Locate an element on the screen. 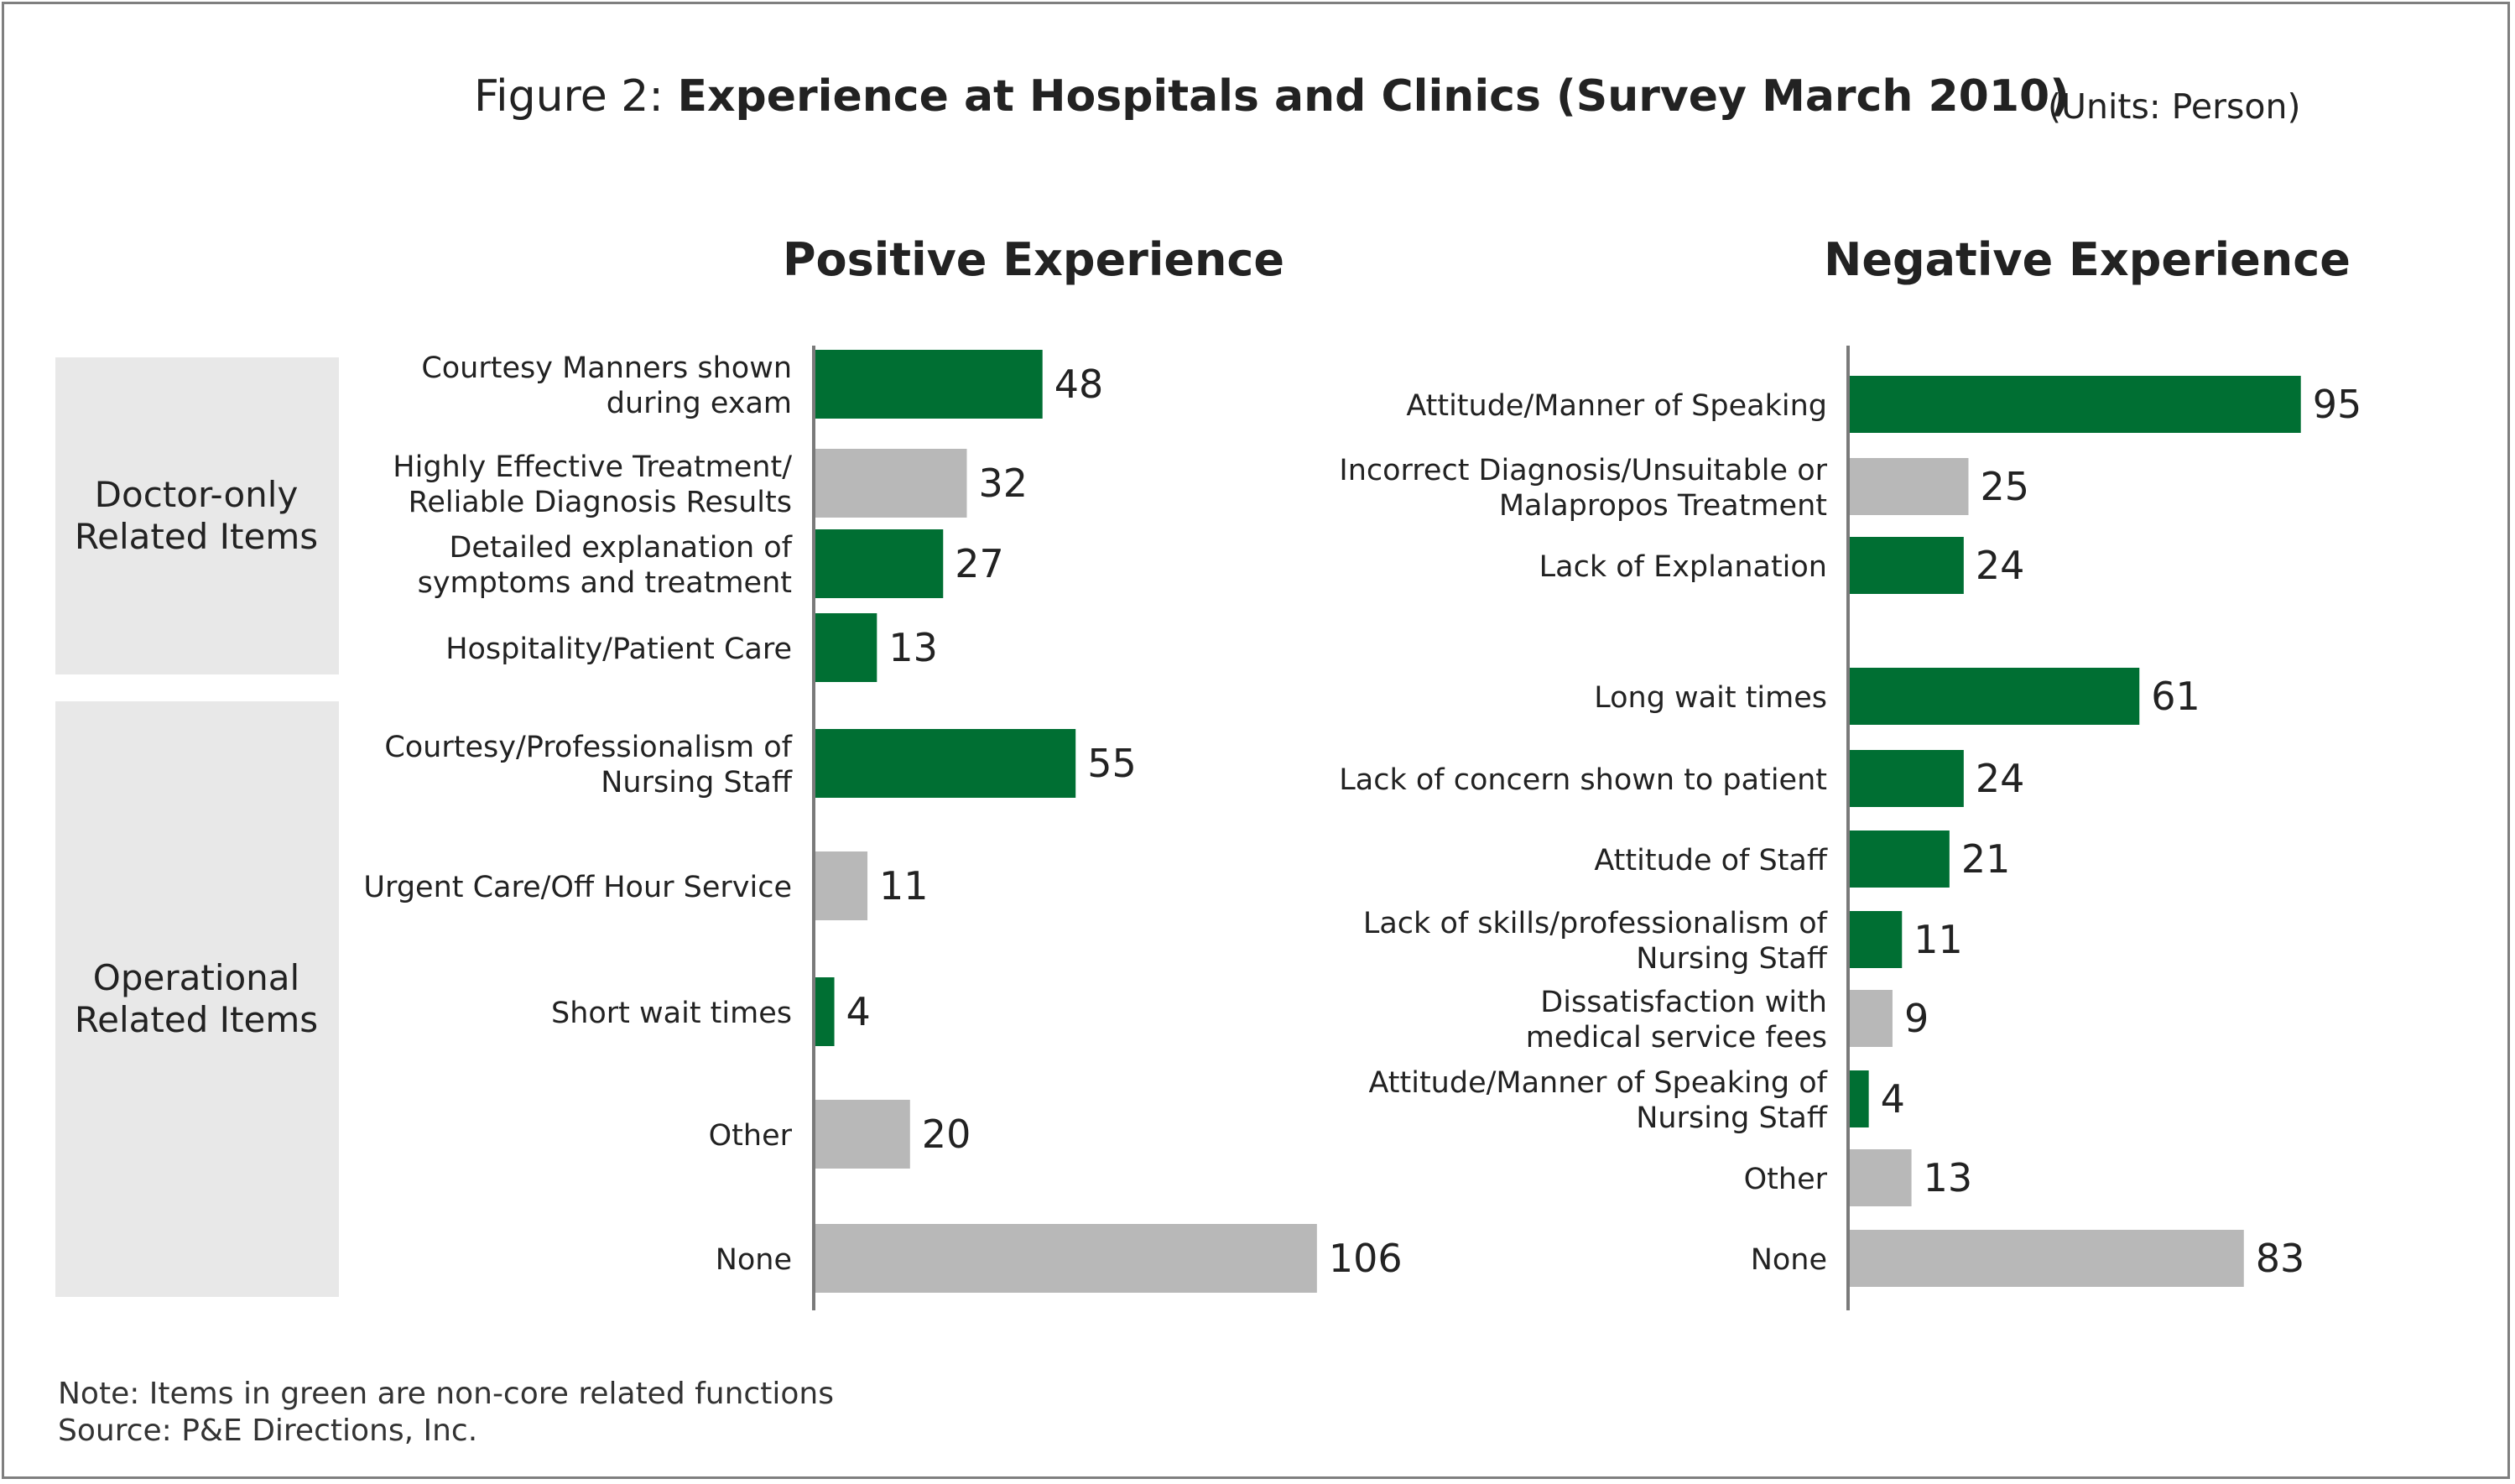 The height and width of the screenshot is (1484, 2515). category-label: Highly Effective Treatment/ is located at coordinates (592, 467).